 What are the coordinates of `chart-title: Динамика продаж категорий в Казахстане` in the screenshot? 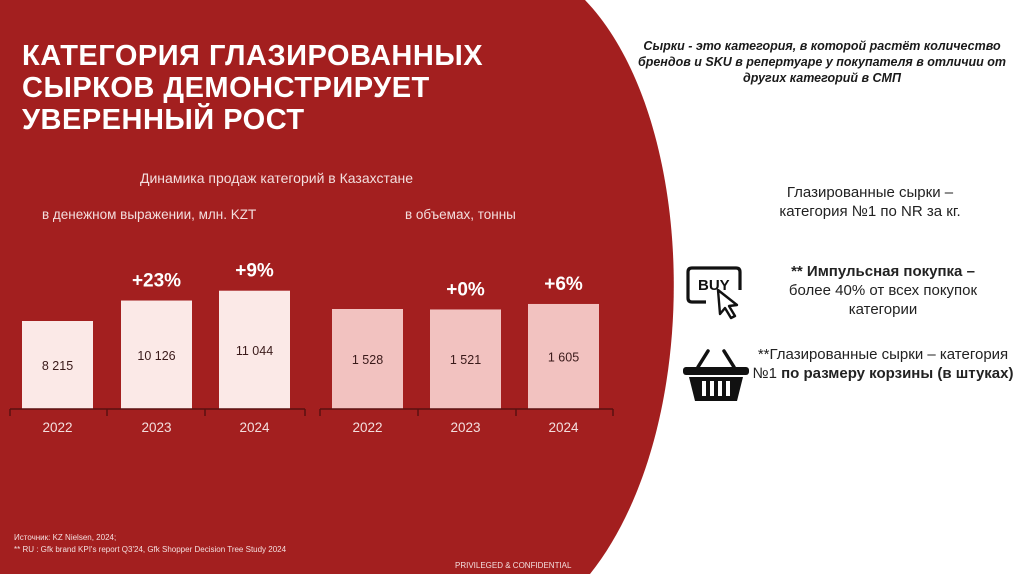 It's located at (276, 178).